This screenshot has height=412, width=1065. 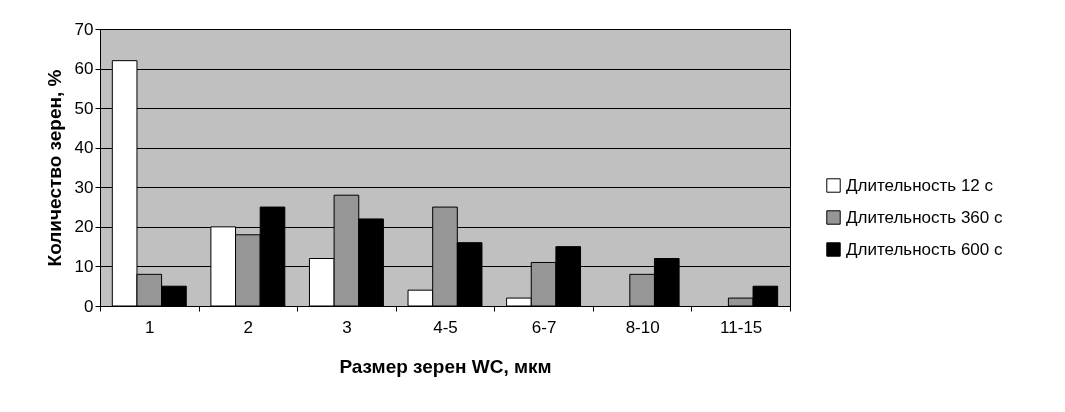 I want to click on y-tick-label: 40, so click(x=84, y=148).